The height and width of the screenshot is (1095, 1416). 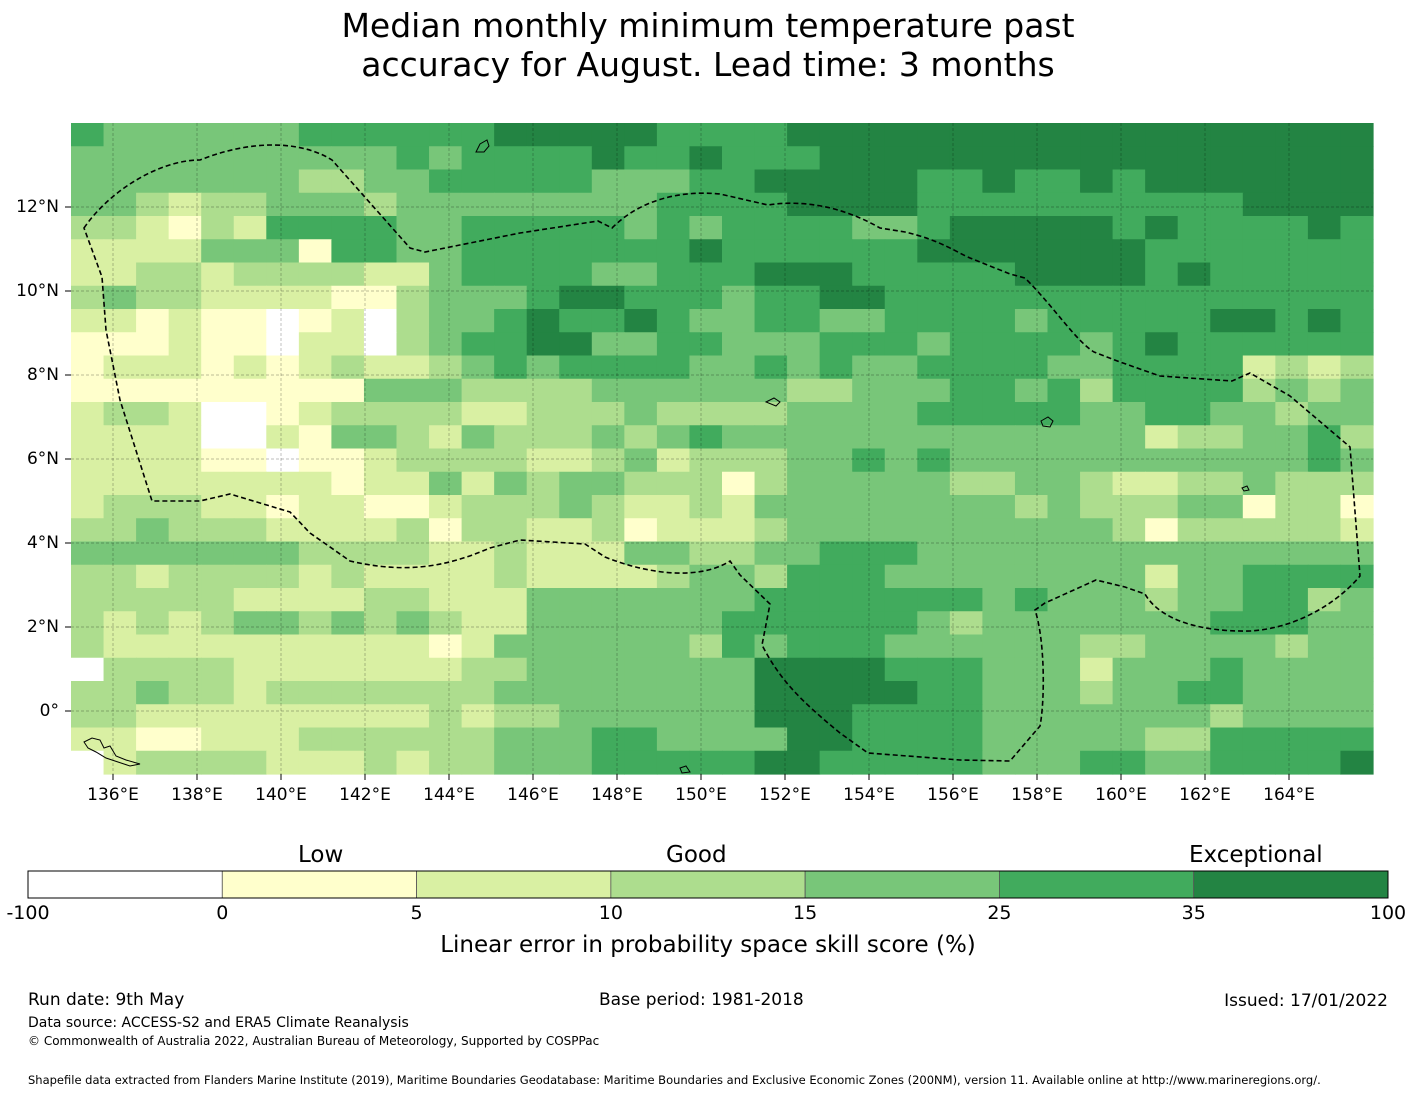 What do you see at coordinates (42, 375) in the screenshot?
I see `latitude-label: 8°N` at bounding box center [42, 375].